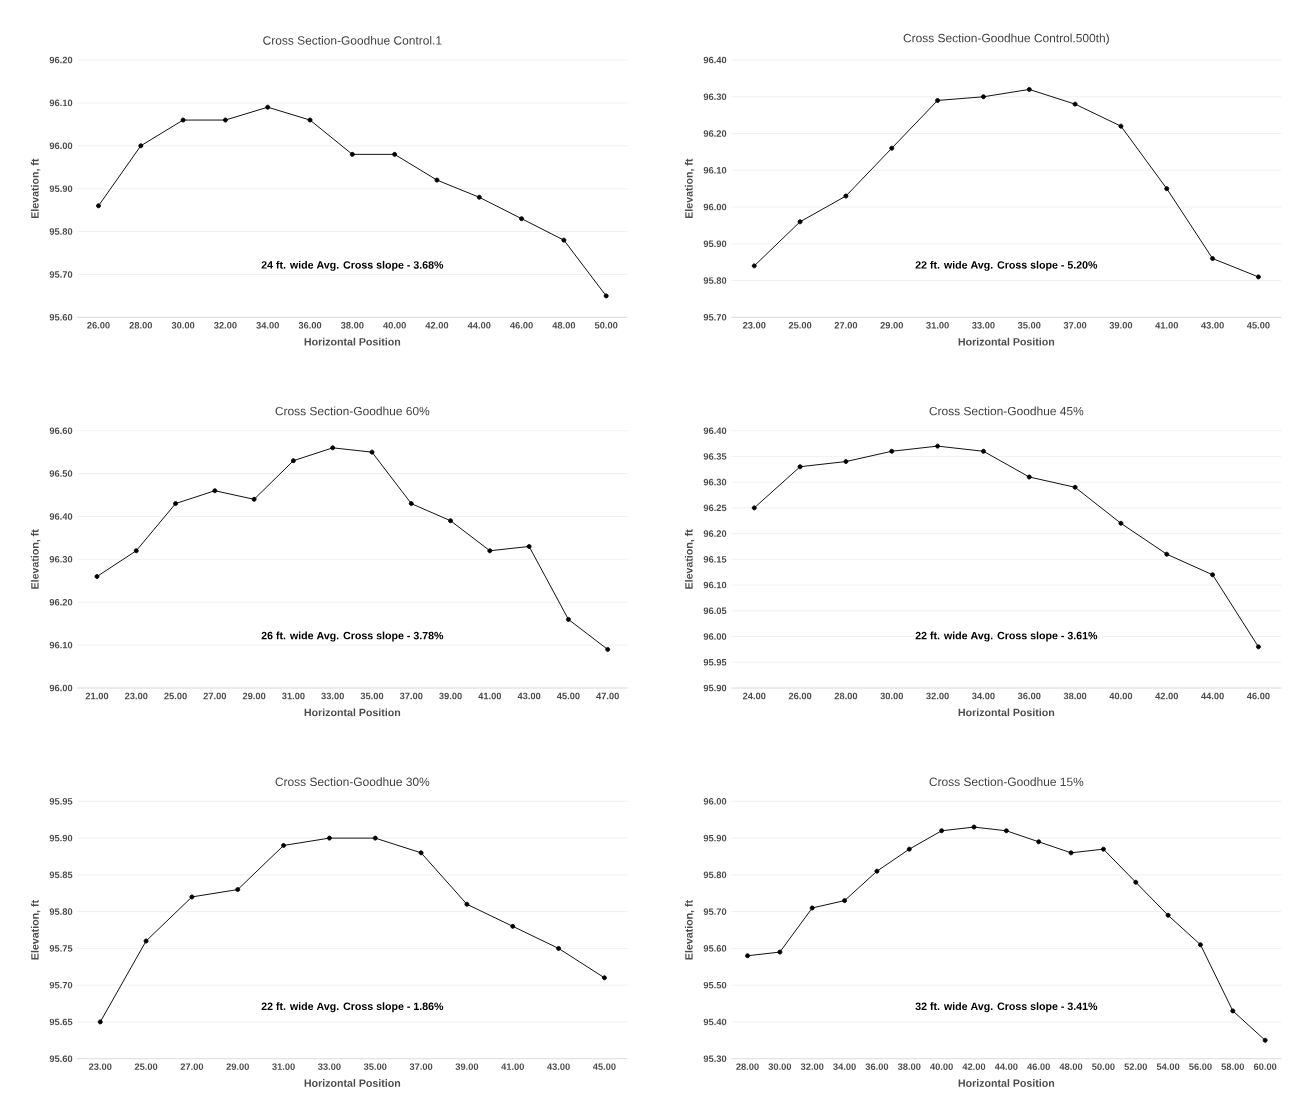 The width and height of the screenshot is (1308, 1112). Describe the element at coordinates (800, 696) in the screenshot. I see `x-tick-label: 26.00` at that location.